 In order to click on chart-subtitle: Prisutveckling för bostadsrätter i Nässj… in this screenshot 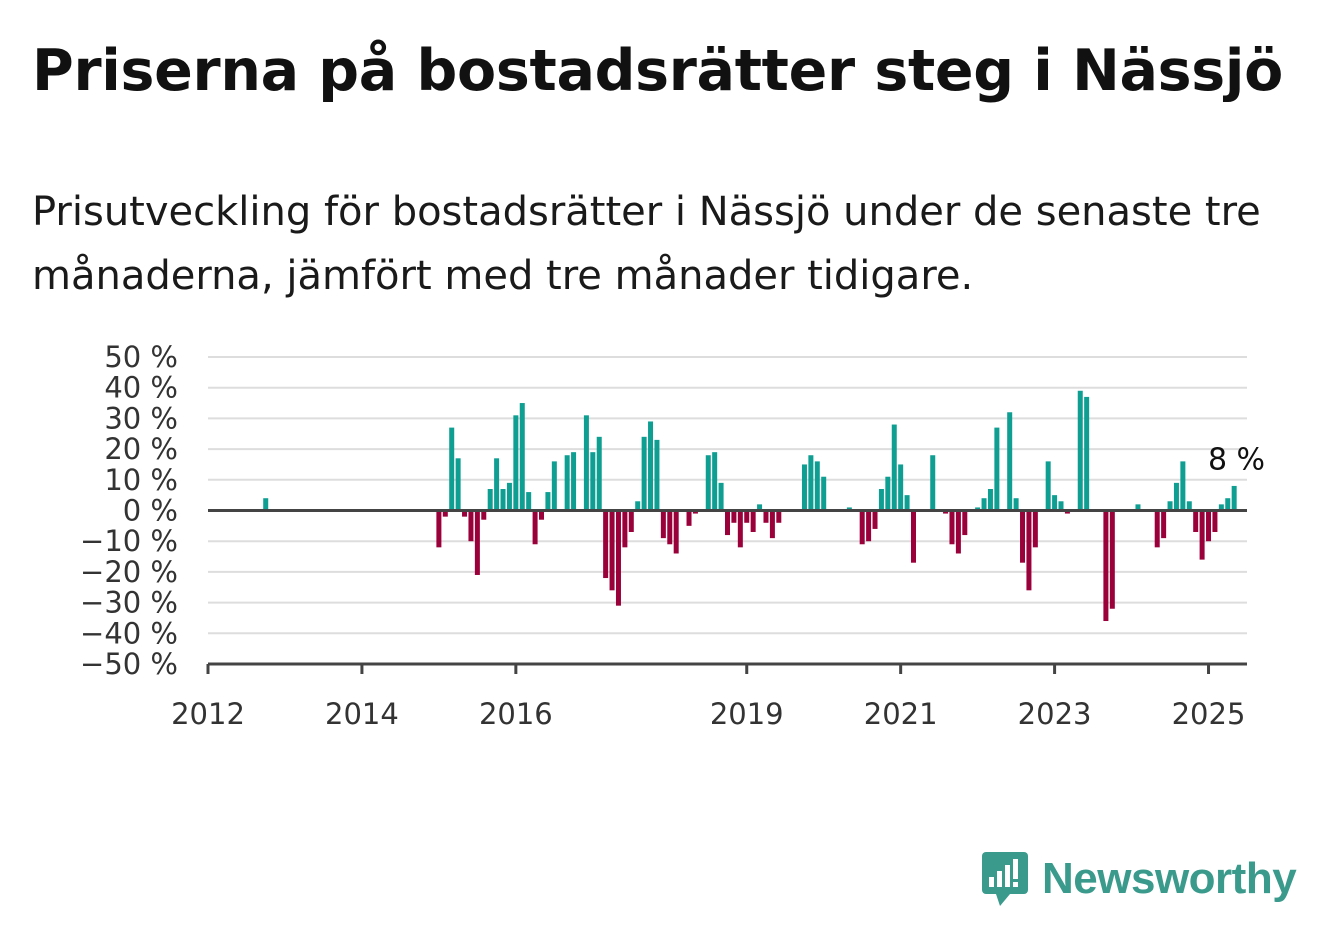, I will do `click(646, 244)`.